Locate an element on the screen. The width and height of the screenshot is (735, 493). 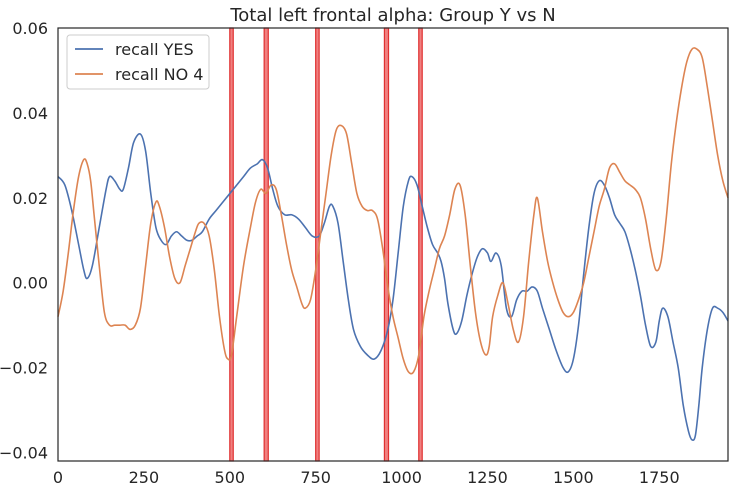
legend-label-1: recall YES is located at coordinates (154, 49).